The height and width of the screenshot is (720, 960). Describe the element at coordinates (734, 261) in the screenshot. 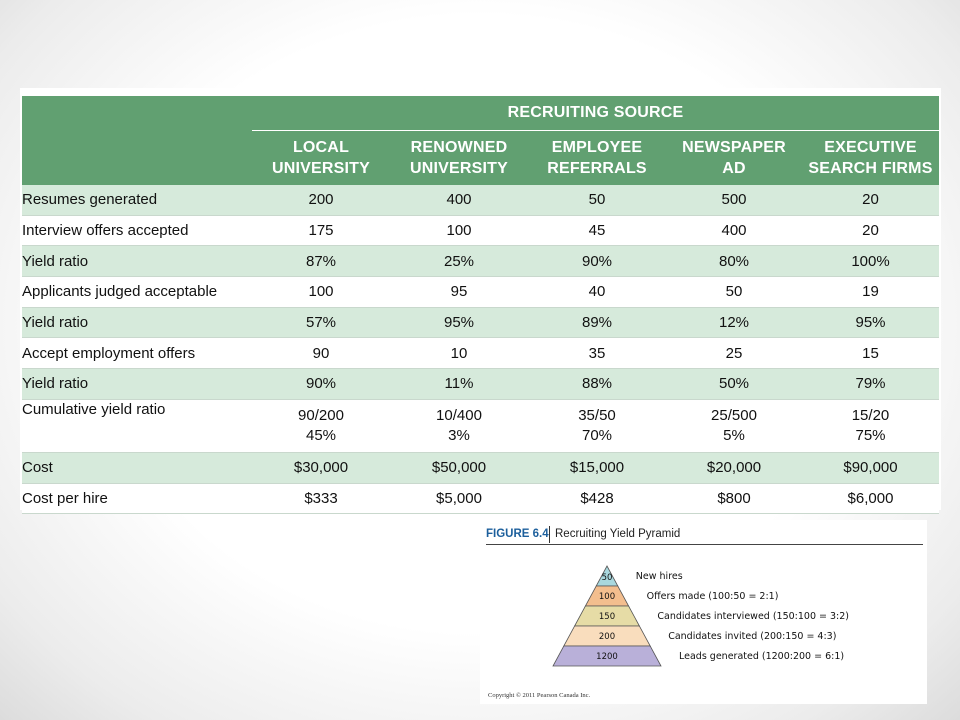

I see `table-cell: 80%` at that location.